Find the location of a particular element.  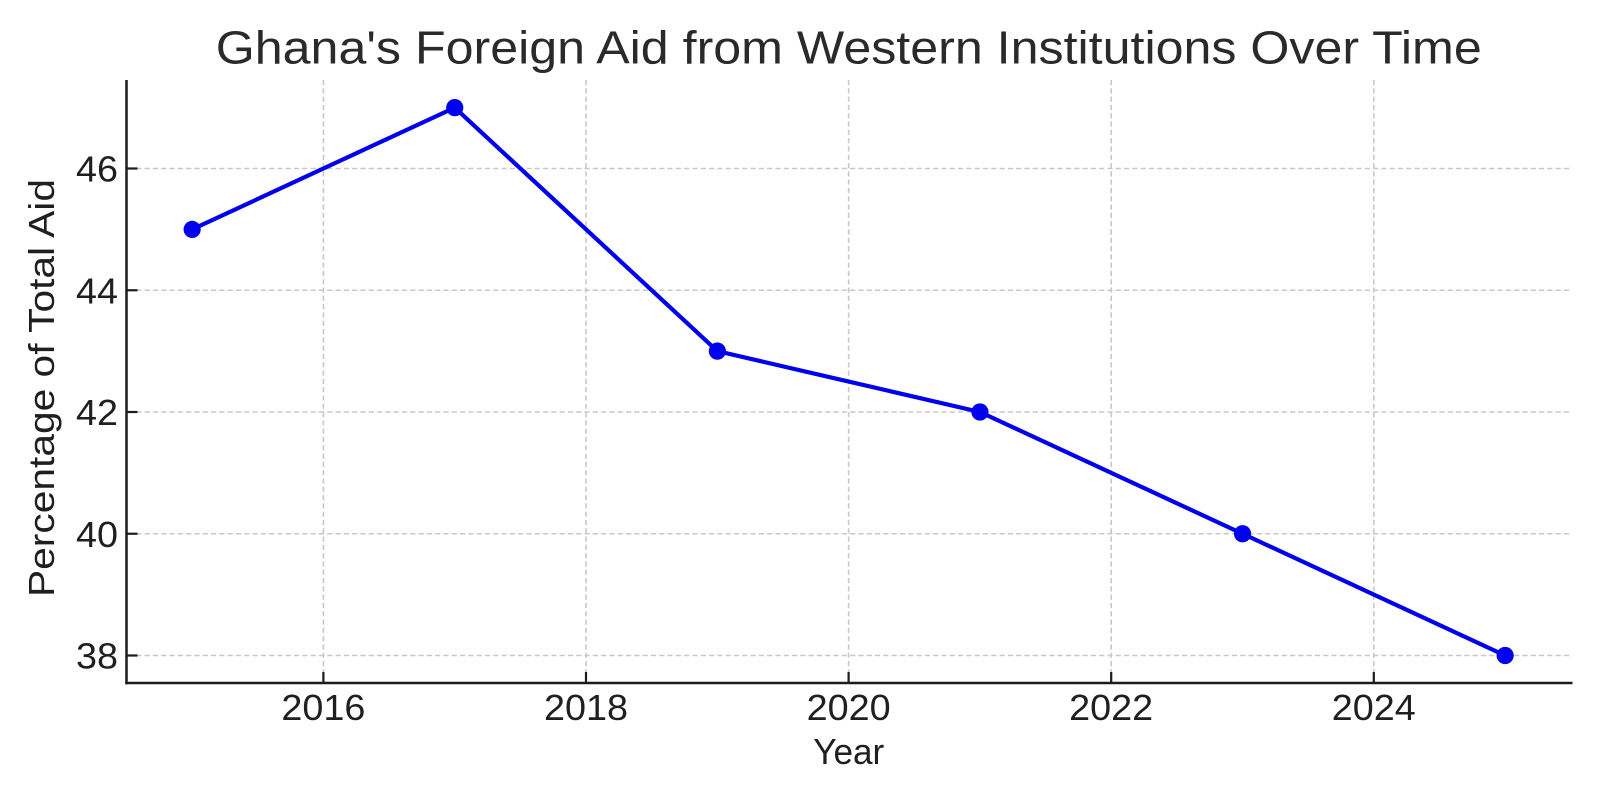

svg-text: Year is located at coordinates (848, 751).